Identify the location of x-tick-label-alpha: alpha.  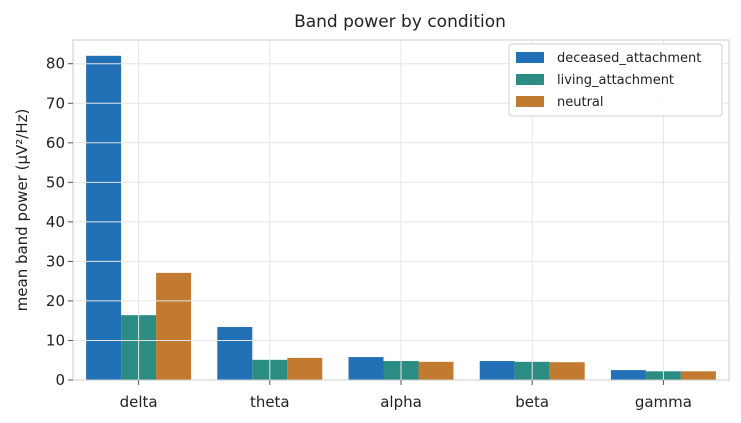
(401, 402).